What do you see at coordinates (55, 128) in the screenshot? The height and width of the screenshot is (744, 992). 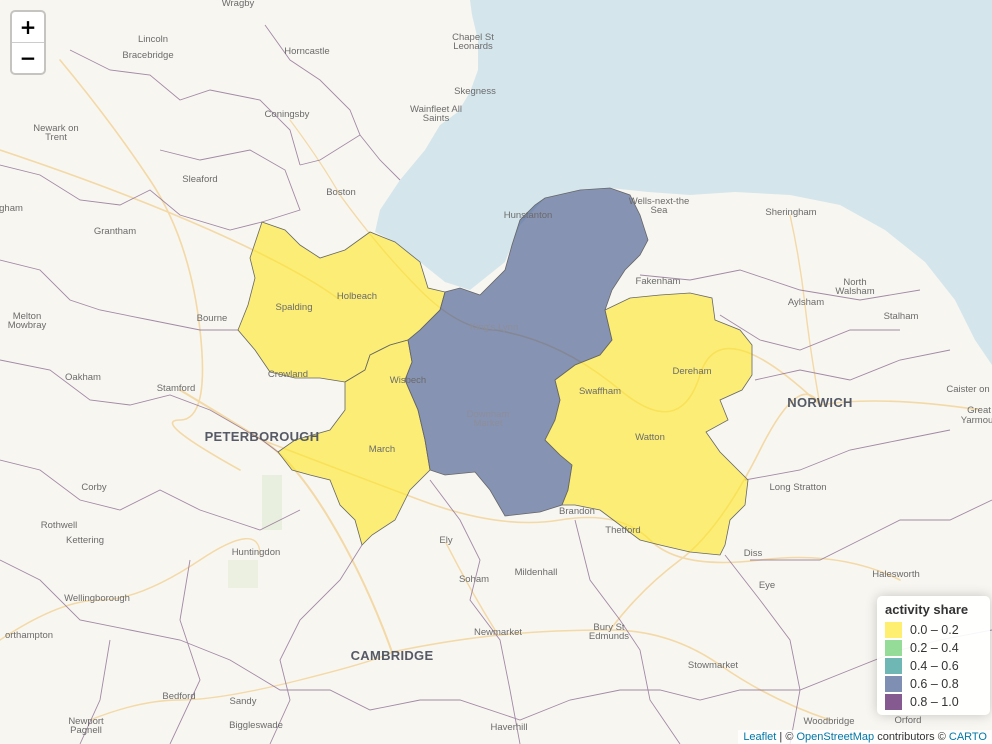 I see `place-label: Newark on` at bounding box center [55, 128].